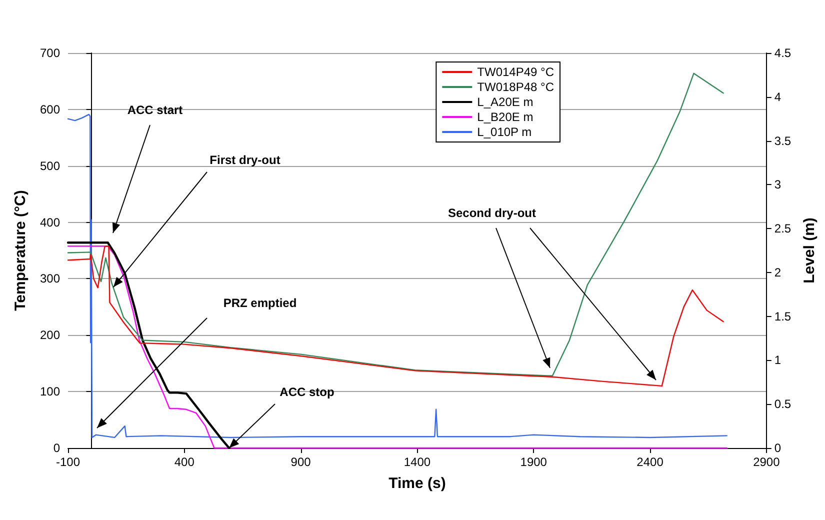 This screenshot has height=520, width=825. I want to click on x-tick-label: -100, so click(68, 462).